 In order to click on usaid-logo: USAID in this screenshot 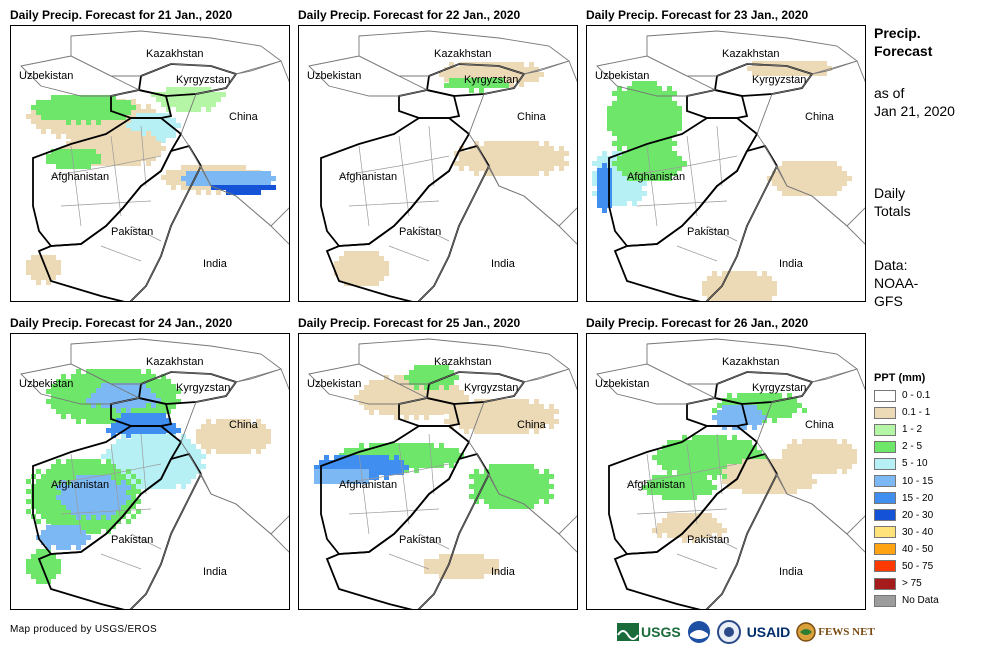, I will do `click(769, 632)`.